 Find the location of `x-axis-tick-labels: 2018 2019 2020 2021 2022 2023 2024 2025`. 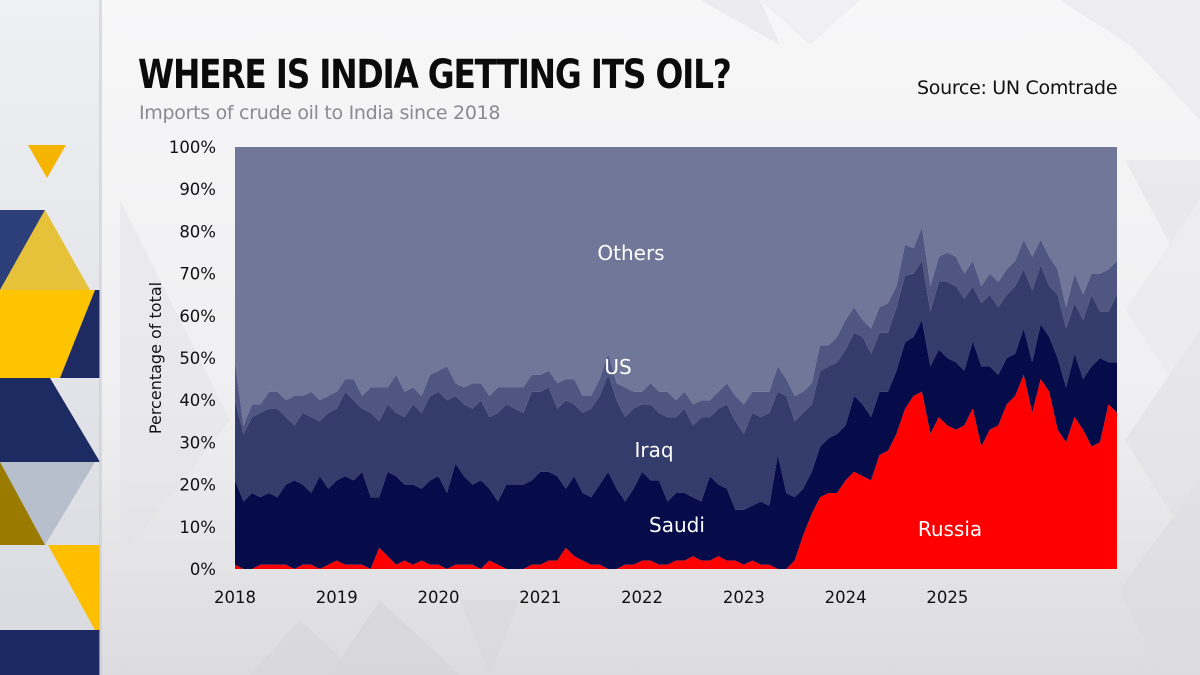

x-axis-tick-labels: 2018 2019 2020 2021 2022 2023 2024 2025 is located at coordinates (591, 597).